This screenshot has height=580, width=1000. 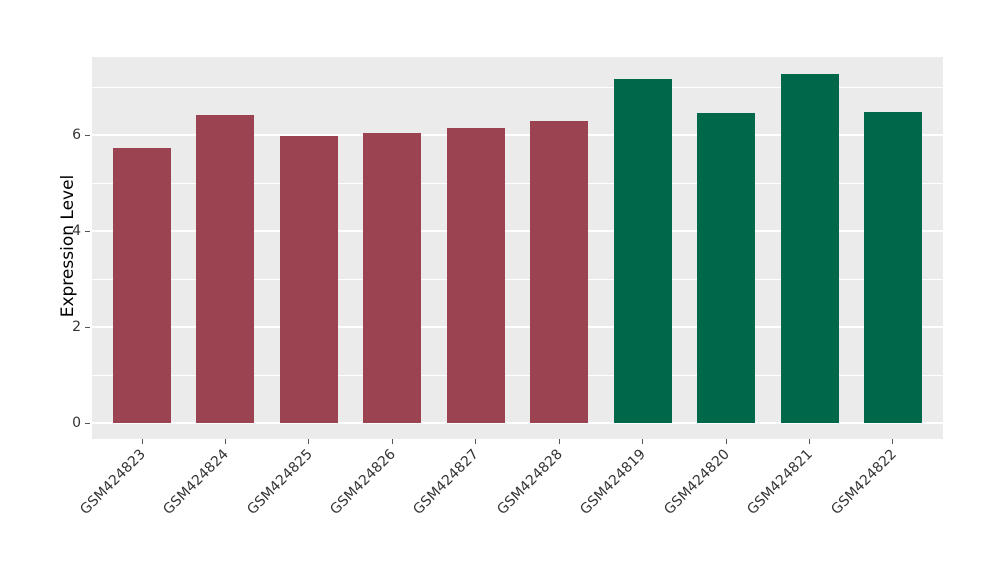 I want to click on bar-GSM424827, so click(x=475, y=275).